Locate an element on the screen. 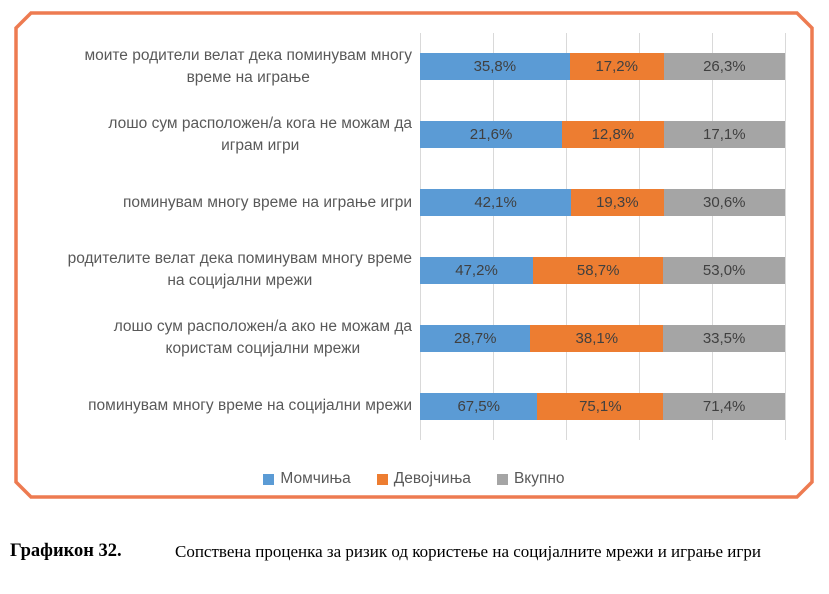 The image size is (829, 594). category-label: поминувам многу време на играње игри is located at coordinates (267, 203).